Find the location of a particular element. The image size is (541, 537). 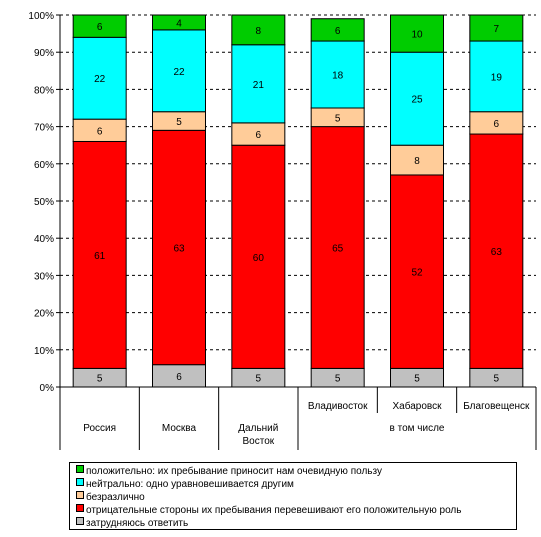

data-label: 7 is located at coordinates (497, 29).